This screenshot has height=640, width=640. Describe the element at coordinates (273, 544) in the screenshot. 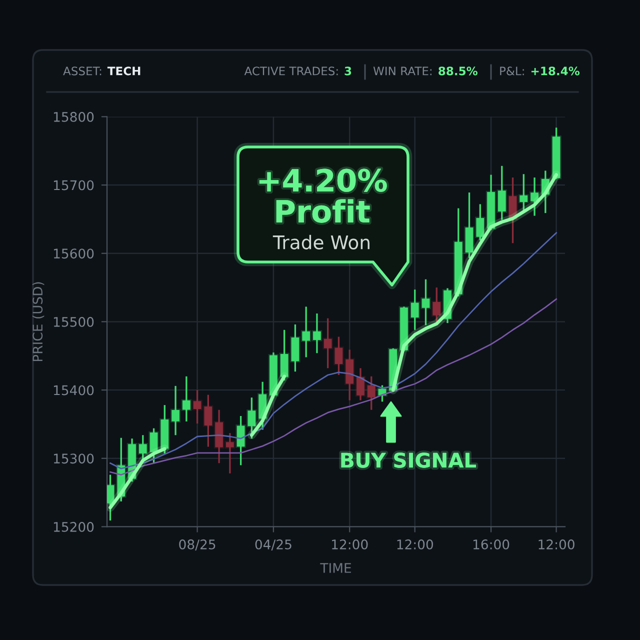

I see `x-tick-label: 04/25` at that location.